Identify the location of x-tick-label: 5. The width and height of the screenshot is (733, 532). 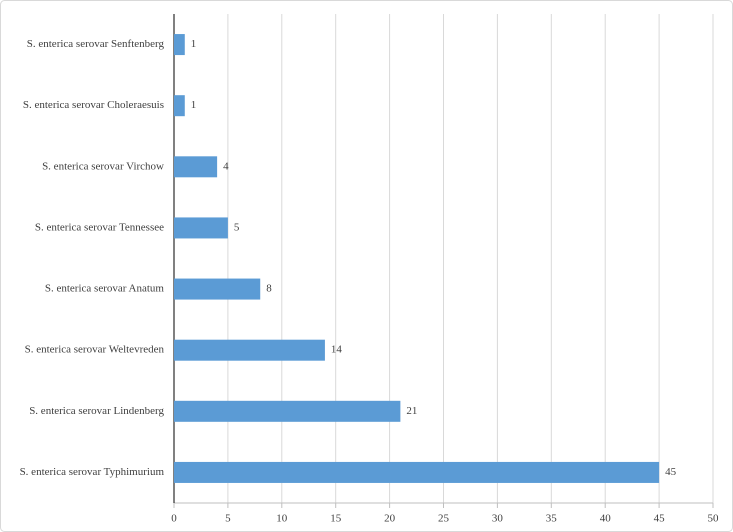
(228, 519).